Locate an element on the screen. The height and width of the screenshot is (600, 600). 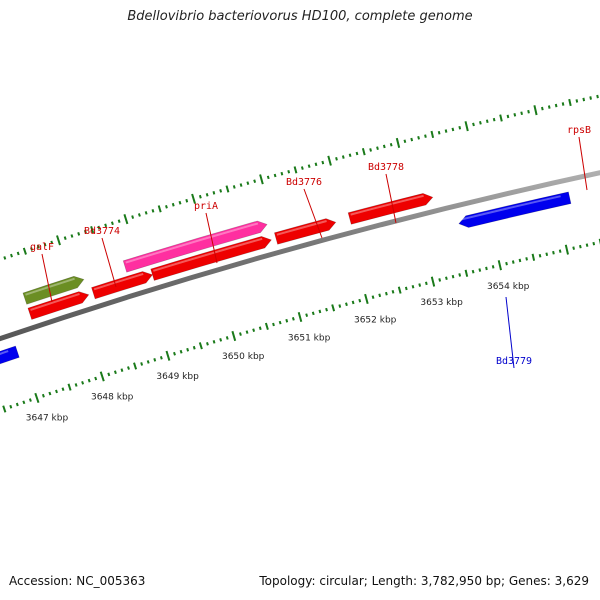
leader-line-bd3778 is located at coordinates (391, 198).